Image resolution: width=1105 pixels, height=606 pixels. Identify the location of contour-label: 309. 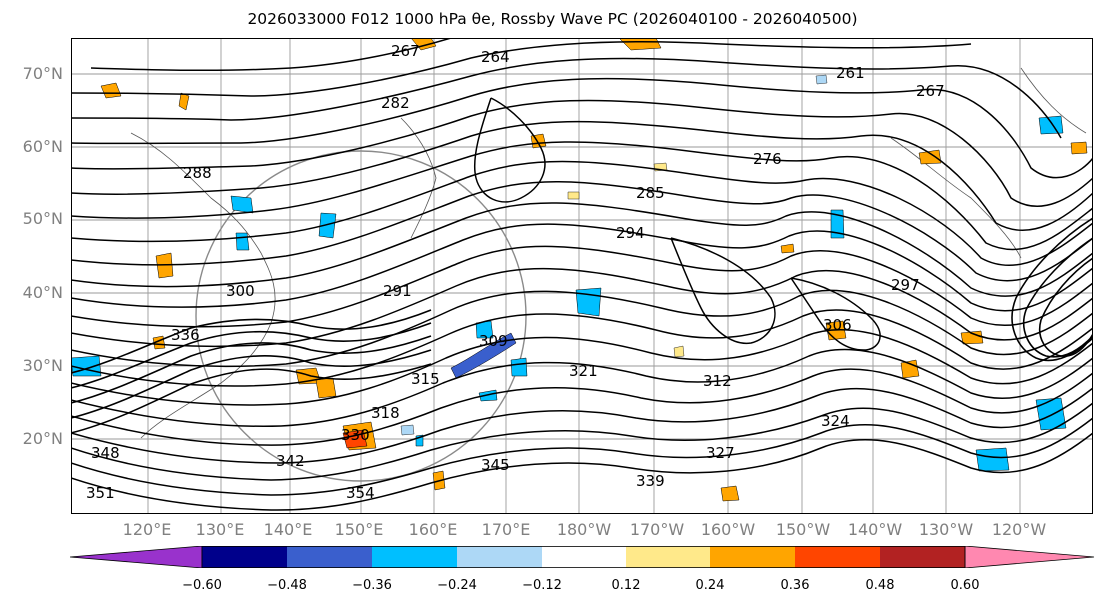
(493, 341).